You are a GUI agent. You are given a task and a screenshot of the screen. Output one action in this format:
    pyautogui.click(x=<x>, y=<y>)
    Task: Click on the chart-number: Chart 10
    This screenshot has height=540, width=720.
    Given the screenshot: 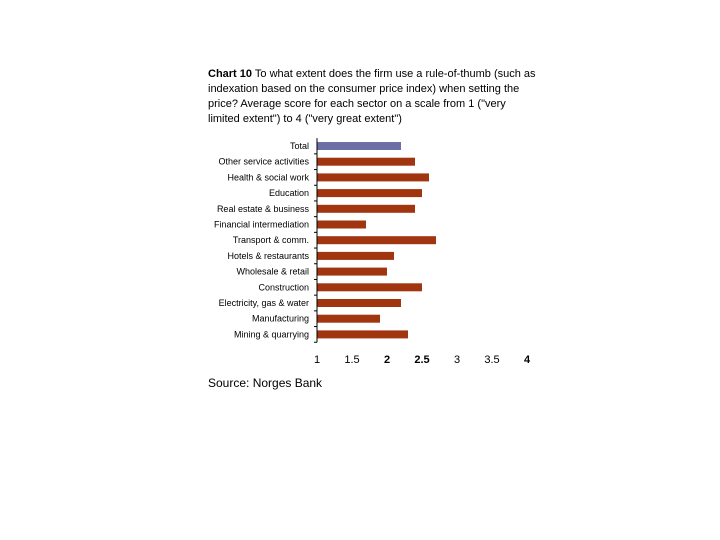 What is the action you would take?
    pyautogui.click(x=230, y=74)
    